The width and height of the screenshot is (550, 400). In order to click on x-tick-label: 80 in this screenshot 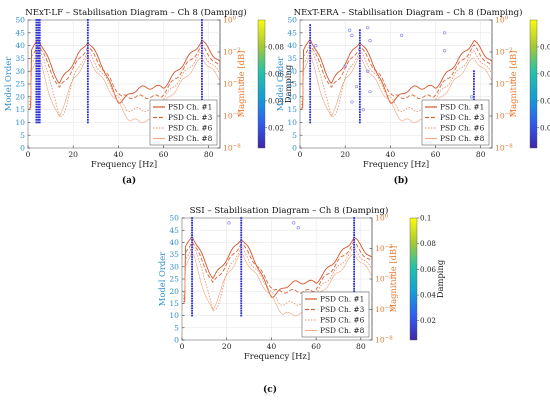, I will do `click(481, 154)`.